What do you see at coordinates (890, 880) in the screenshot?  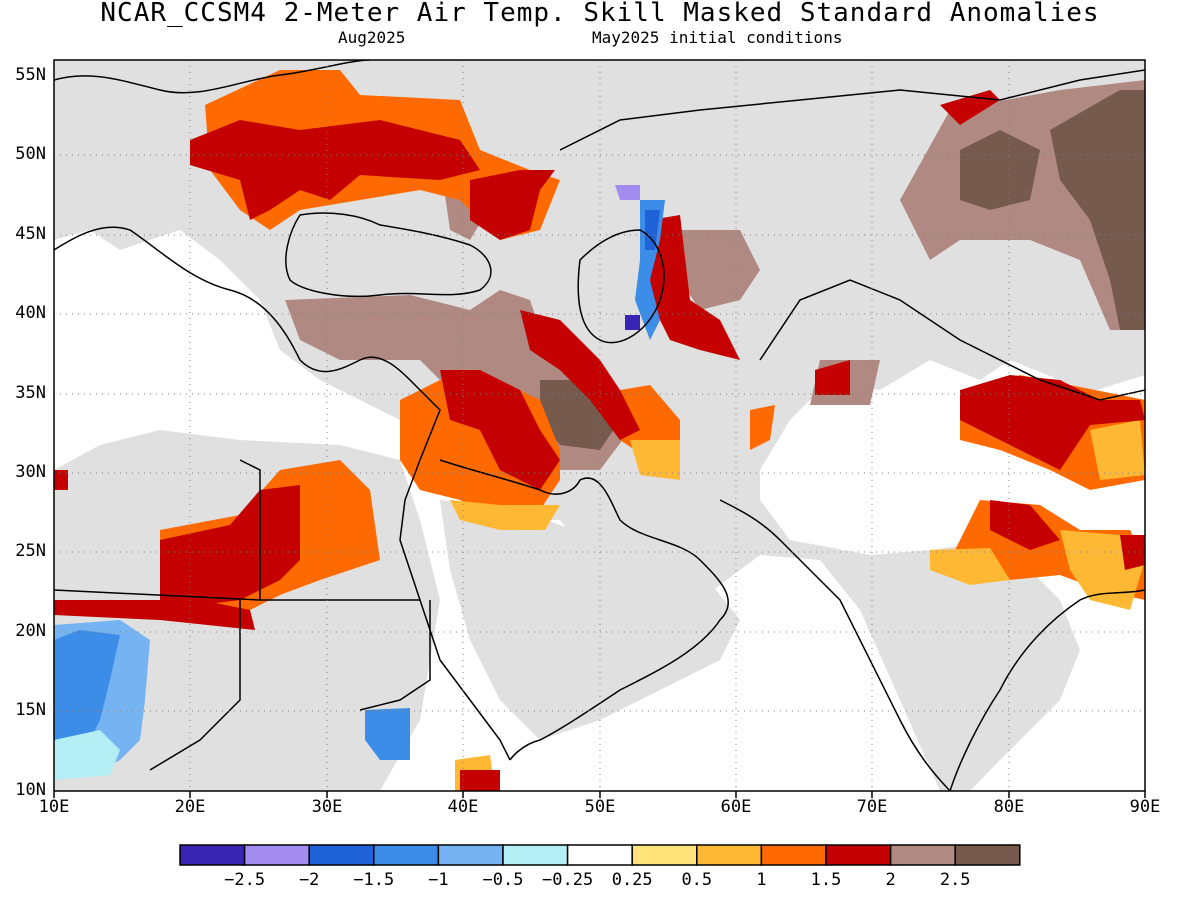 I see `colorbar-label-10: 2` at bounding box center [890, 880].